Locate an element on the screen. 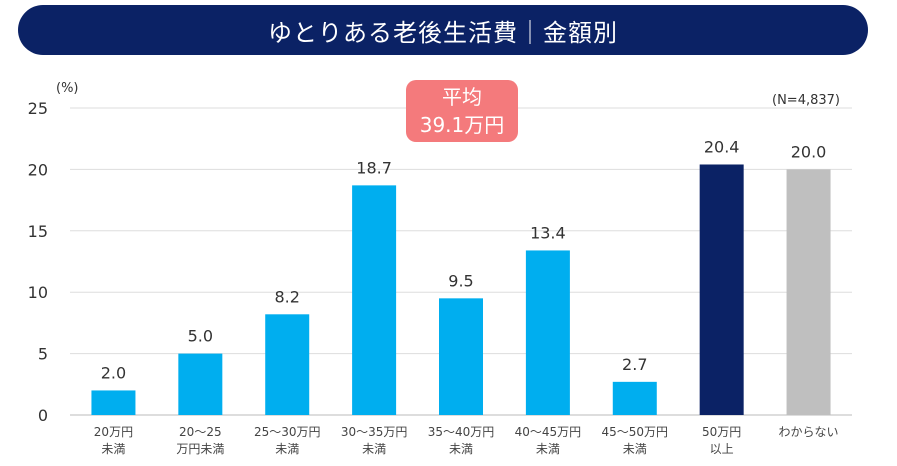  y-tick-label: 0 is located at coordinates (43, 415).